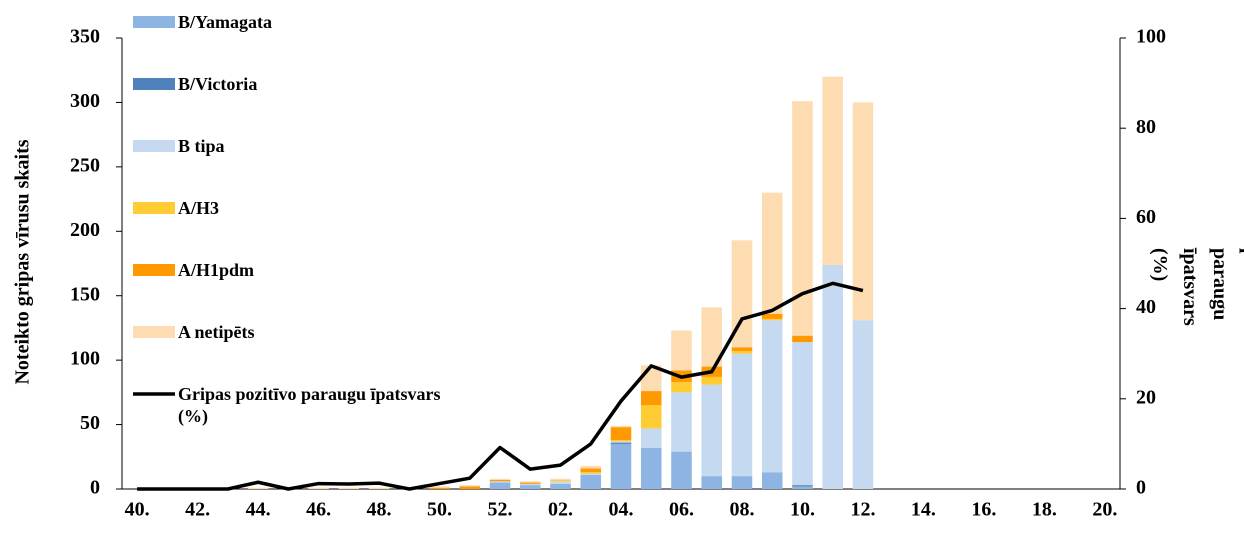 Image resolution: width=1244 pixels, height=533 pixels. Describe the element at coordinates (983, 510) in the screenshot. I see `x-tick-label: 16.` at that location.